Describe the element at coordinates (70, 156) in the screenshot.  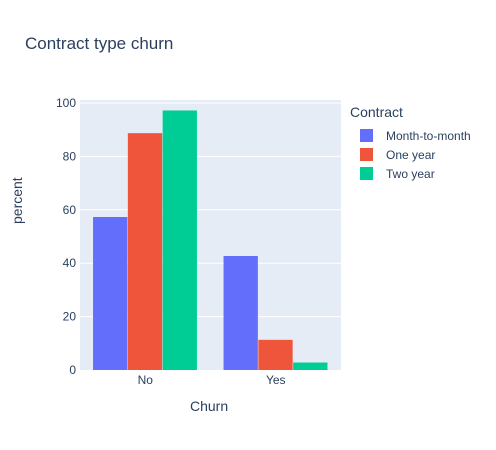
I see `y-tick-label: 80` at that location.